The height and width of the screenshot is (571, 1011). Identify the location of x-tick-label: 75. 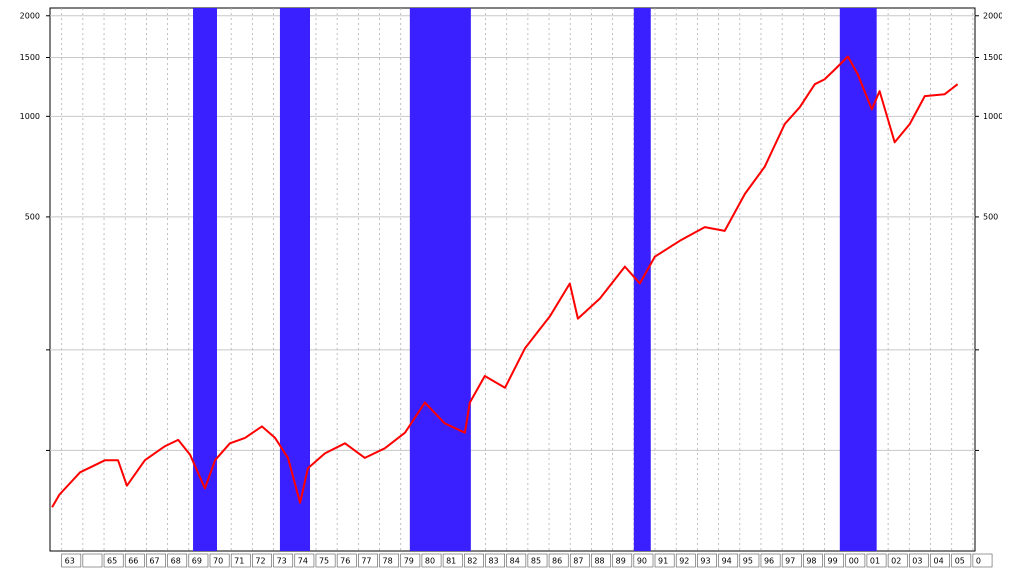
(324, 561).